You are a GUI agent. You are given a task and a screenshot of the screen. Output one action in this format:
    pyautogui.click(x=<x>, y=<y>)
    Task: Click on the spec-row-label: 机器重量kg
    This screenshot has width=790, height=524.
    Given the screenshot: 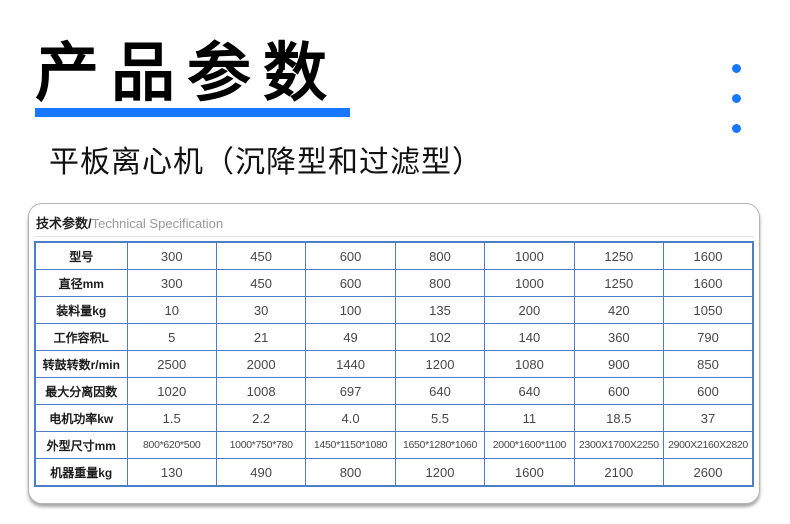 What is the action you would take?
    pyautogui.click(x=81, y=472)
    